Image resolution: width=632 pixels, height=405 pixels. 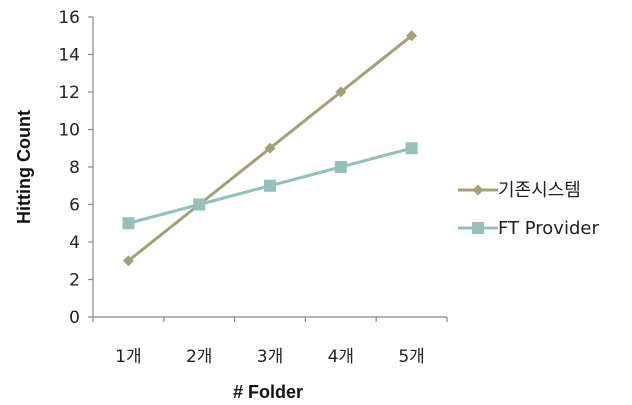 What do you see at coordinates (24, 167) in the screenshot?
I see `y-axis-title: Hitting Count` at bounding box center [24, 167].